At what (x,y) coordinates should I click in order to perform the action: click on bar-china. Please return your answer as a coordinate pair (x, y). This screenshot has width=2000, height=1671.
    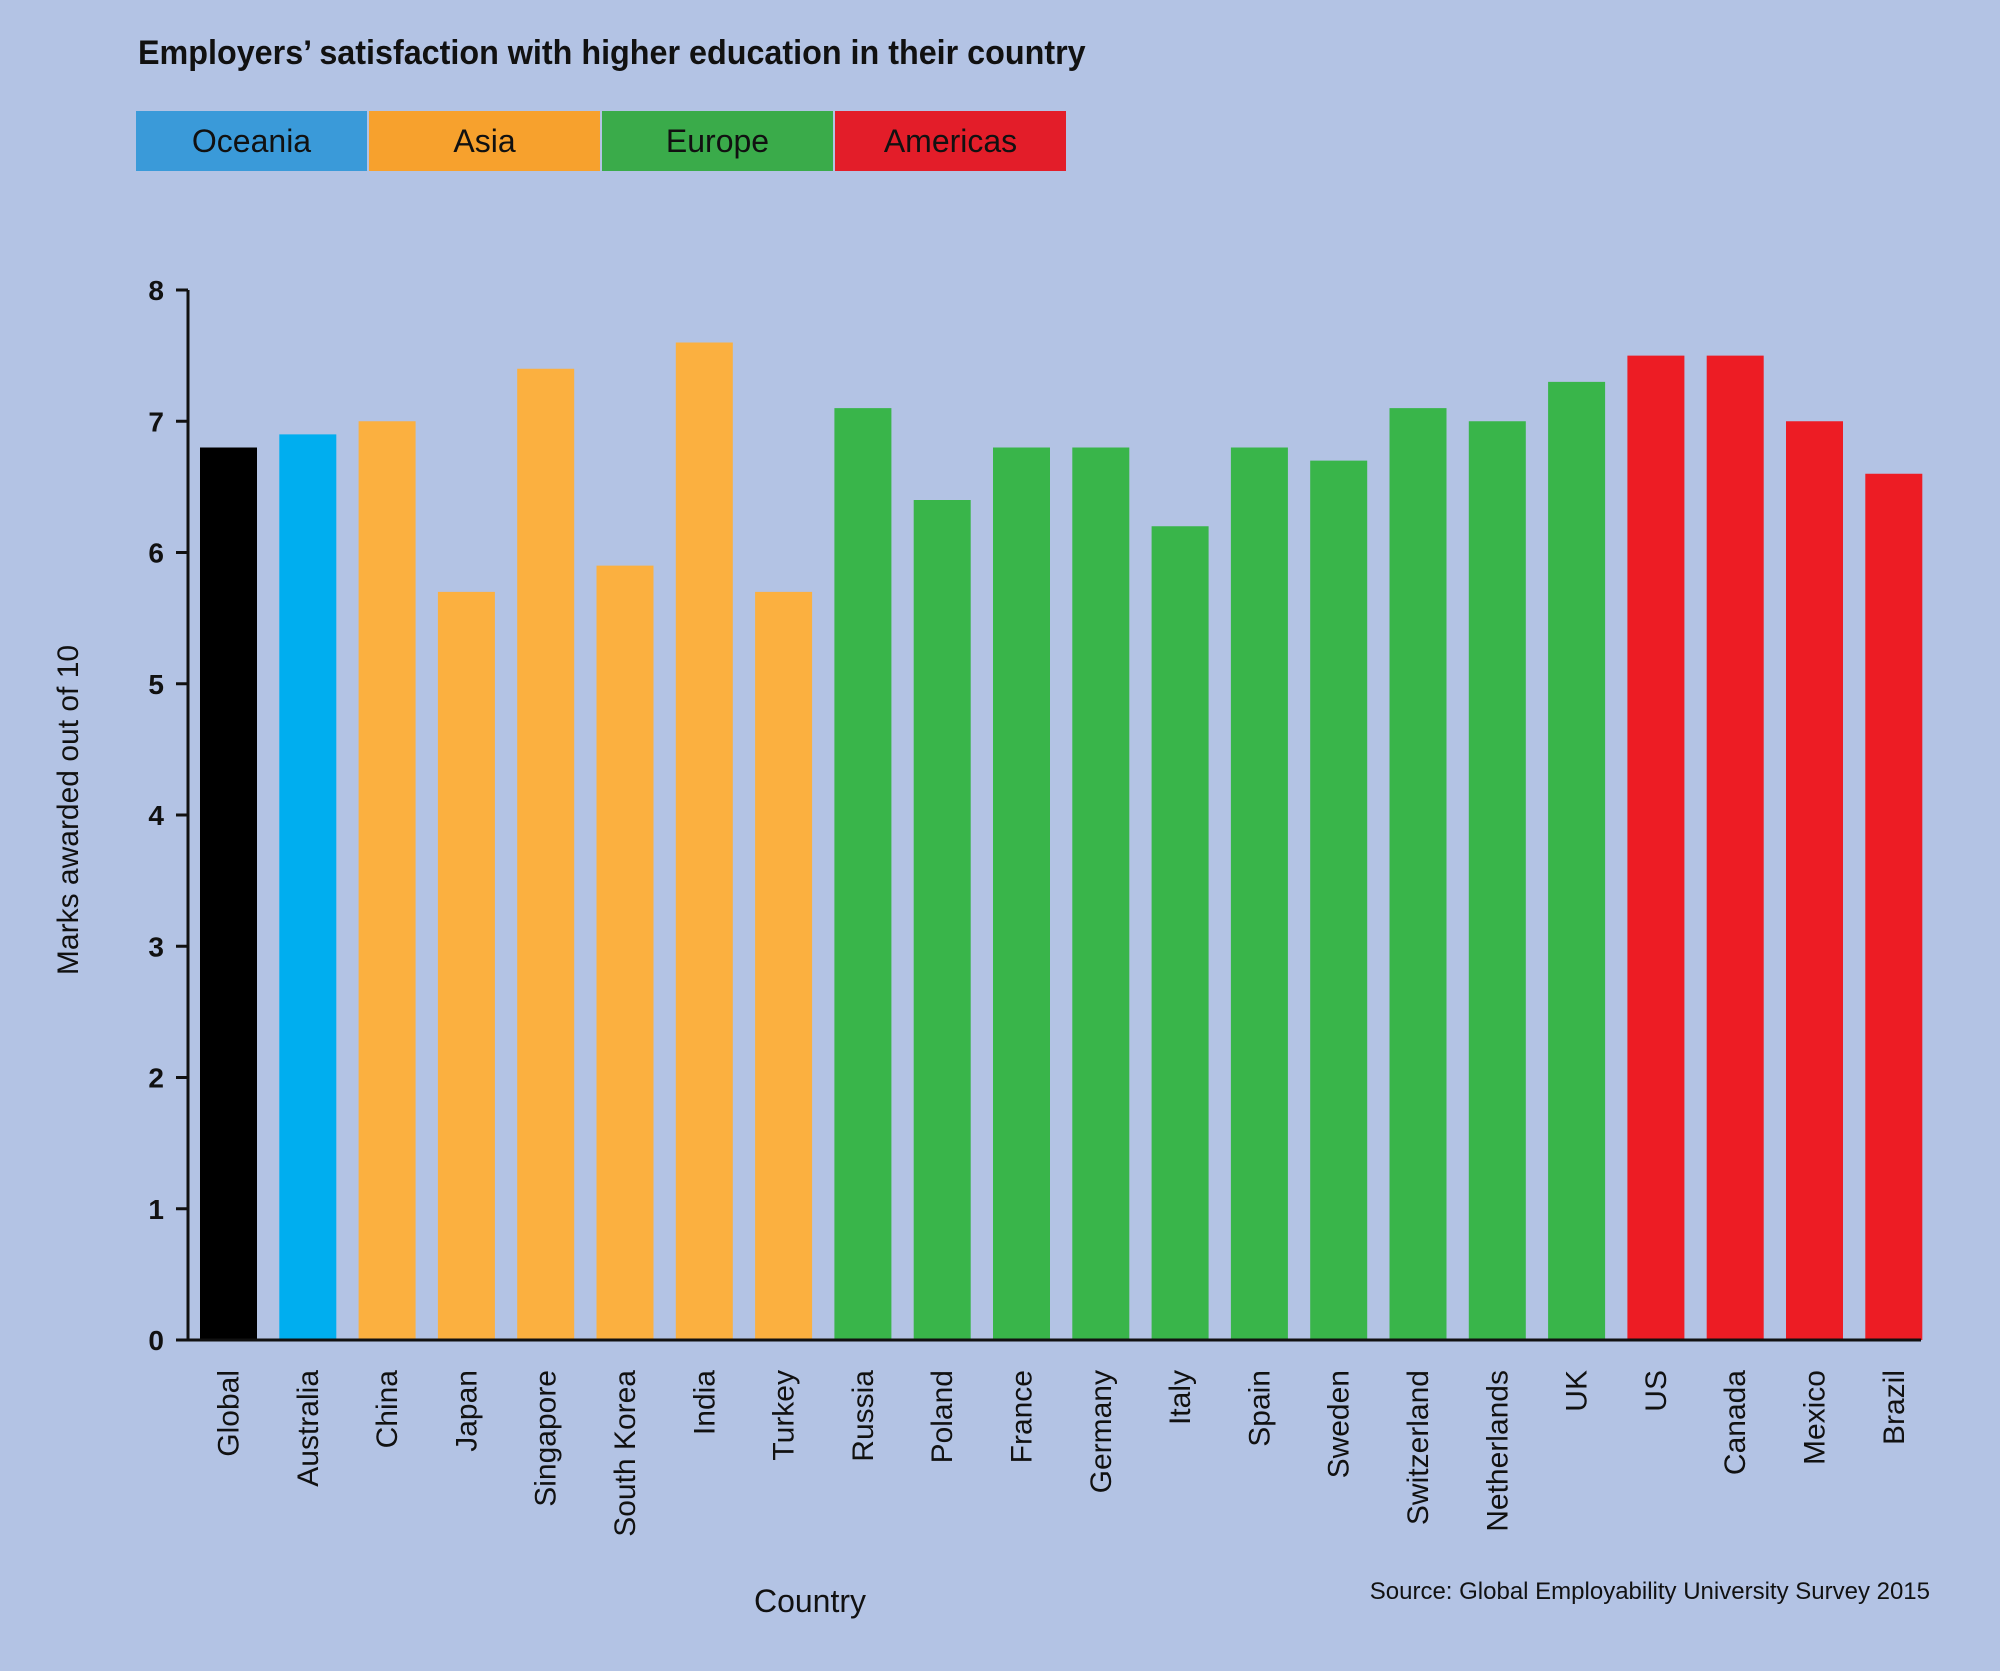
    Looking at the image, I should click on (387, 880).